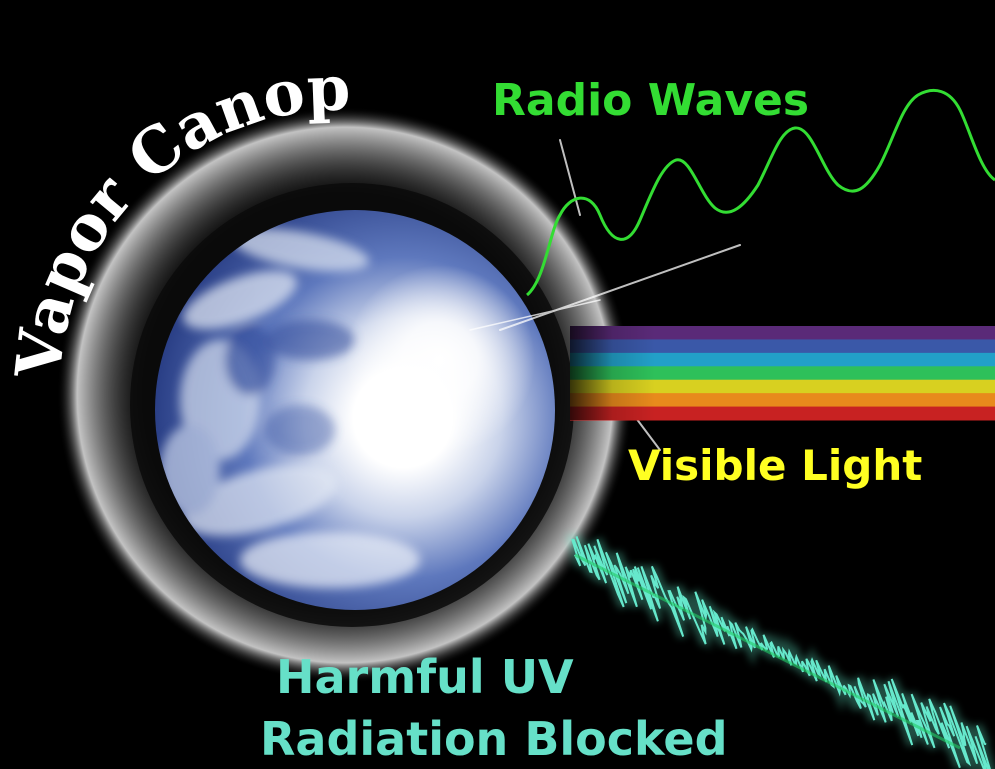  Describe the element at coordinates (605, 295) in the screenshot. I see `light-glints` at that location.